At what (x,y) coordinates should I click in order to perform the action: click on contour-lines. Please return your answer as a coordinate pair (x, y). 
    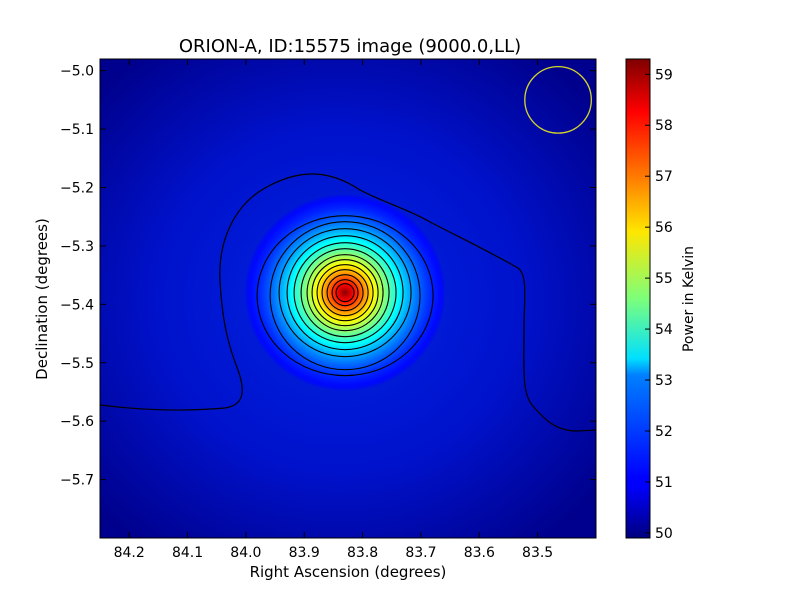
    Looking at the image, I should click on (345, 296).